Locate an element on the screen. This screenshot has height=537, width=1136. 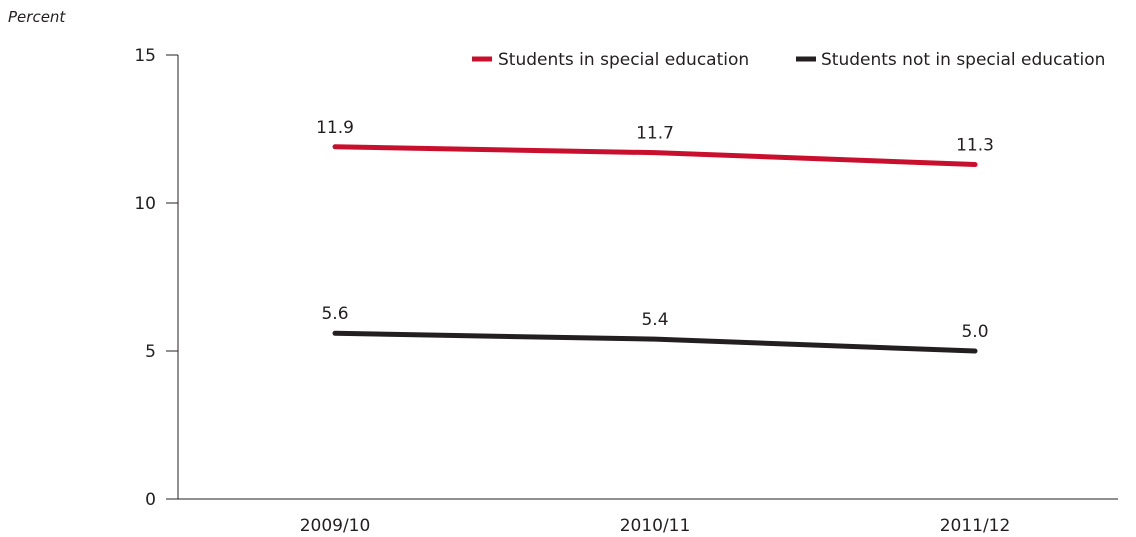
y-tick-label: 5 is located at coordinates (150, 352).